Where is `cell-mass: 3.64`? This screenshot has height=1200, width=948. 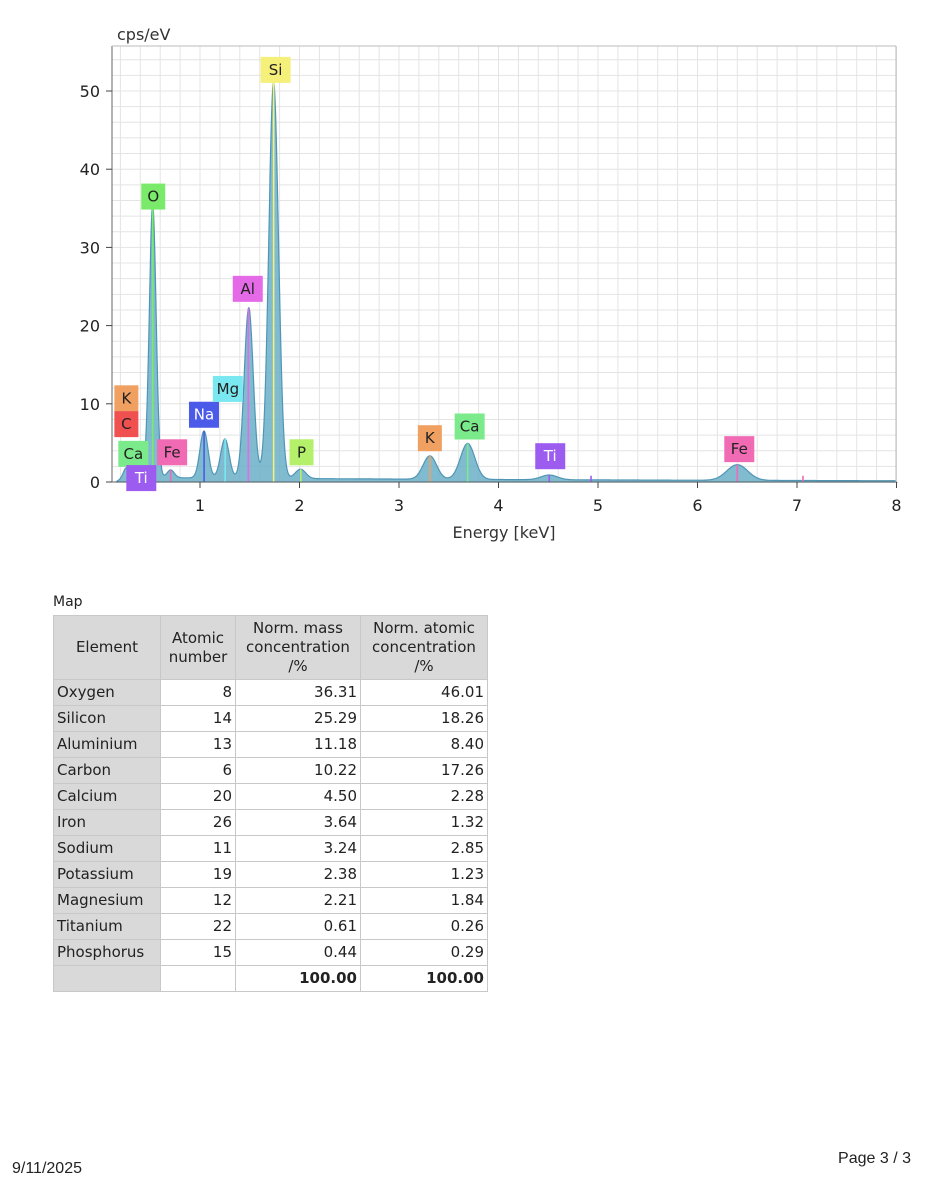
cell-mass: 3.64 is located at coordinates (298, 822).